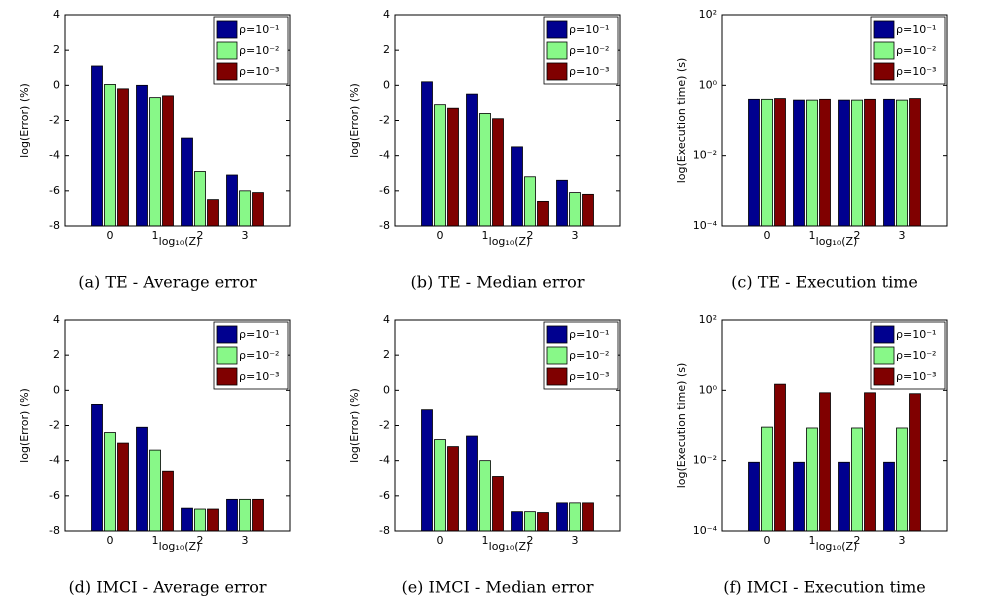  Describe the element at coordinates (167, 587) in the screenshot. I see `caption: (d) IMCI - Average error` at that location.